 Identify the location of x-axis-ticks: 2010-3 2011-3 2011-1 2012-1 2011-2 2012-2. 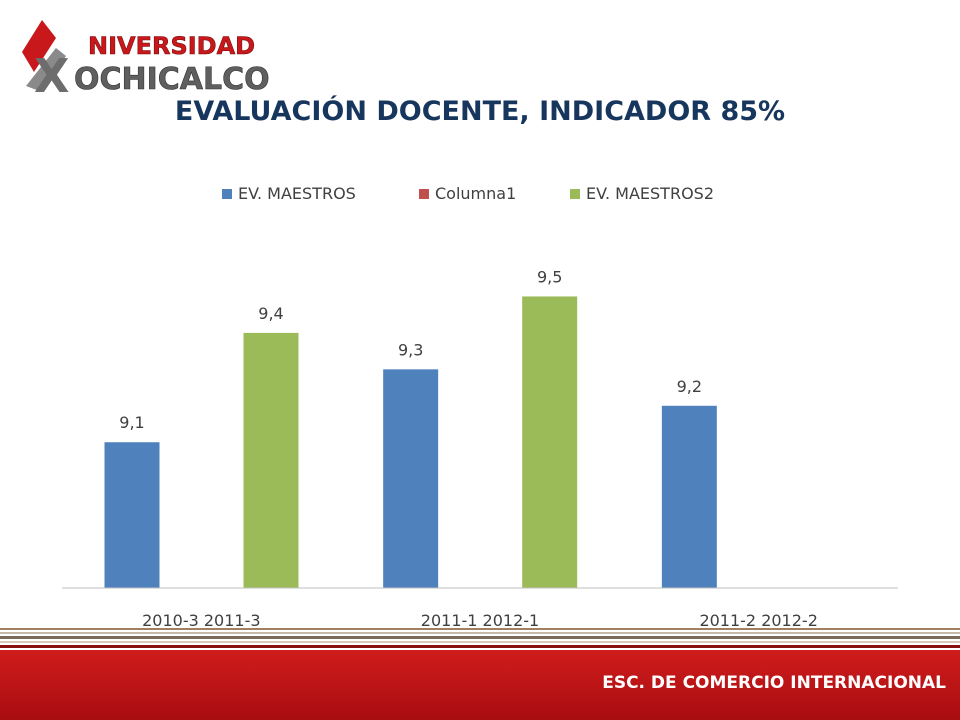
(480, 620).